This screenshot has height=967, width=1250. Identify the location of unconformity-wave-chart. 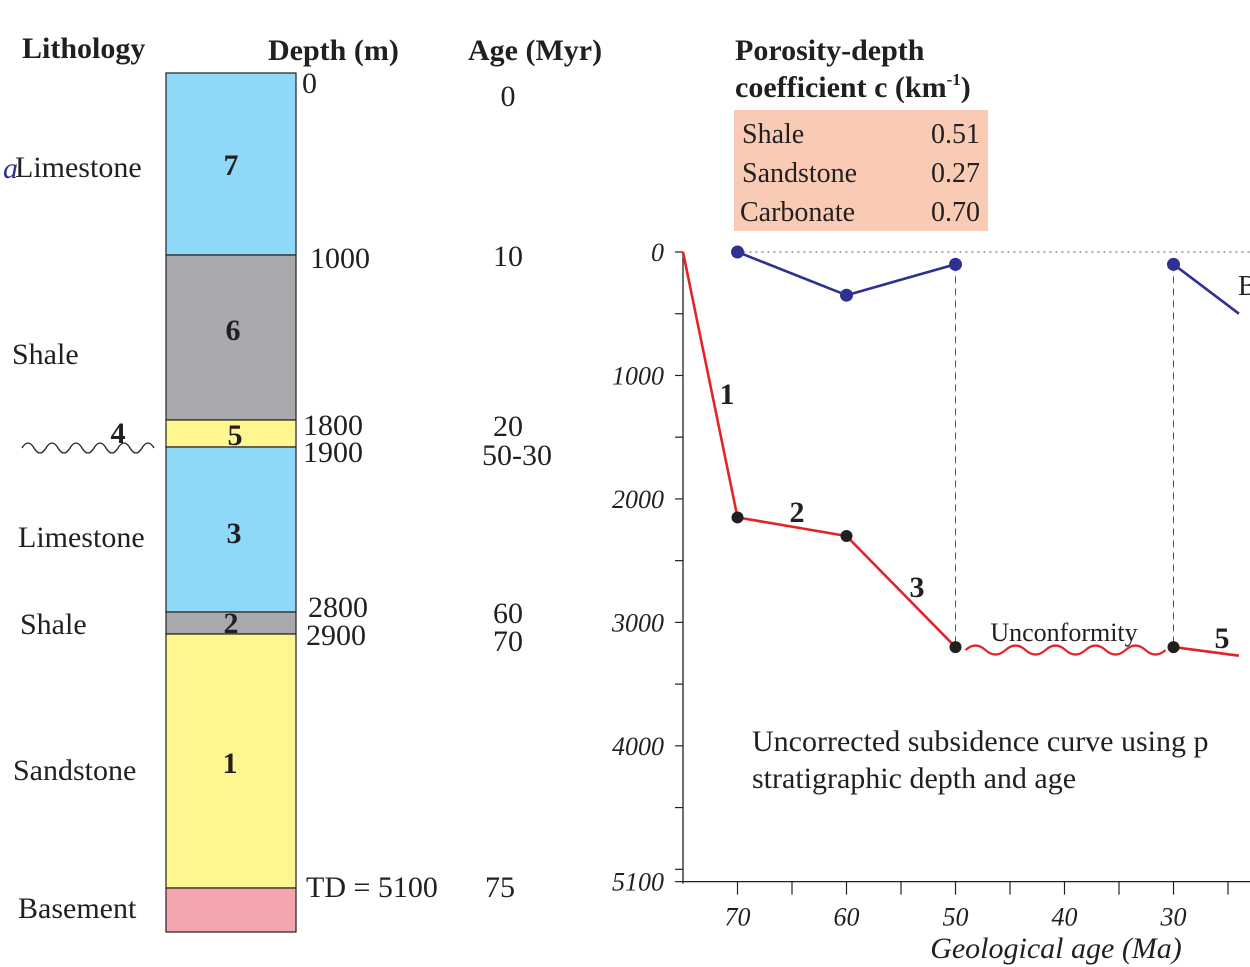
(1065, 650).